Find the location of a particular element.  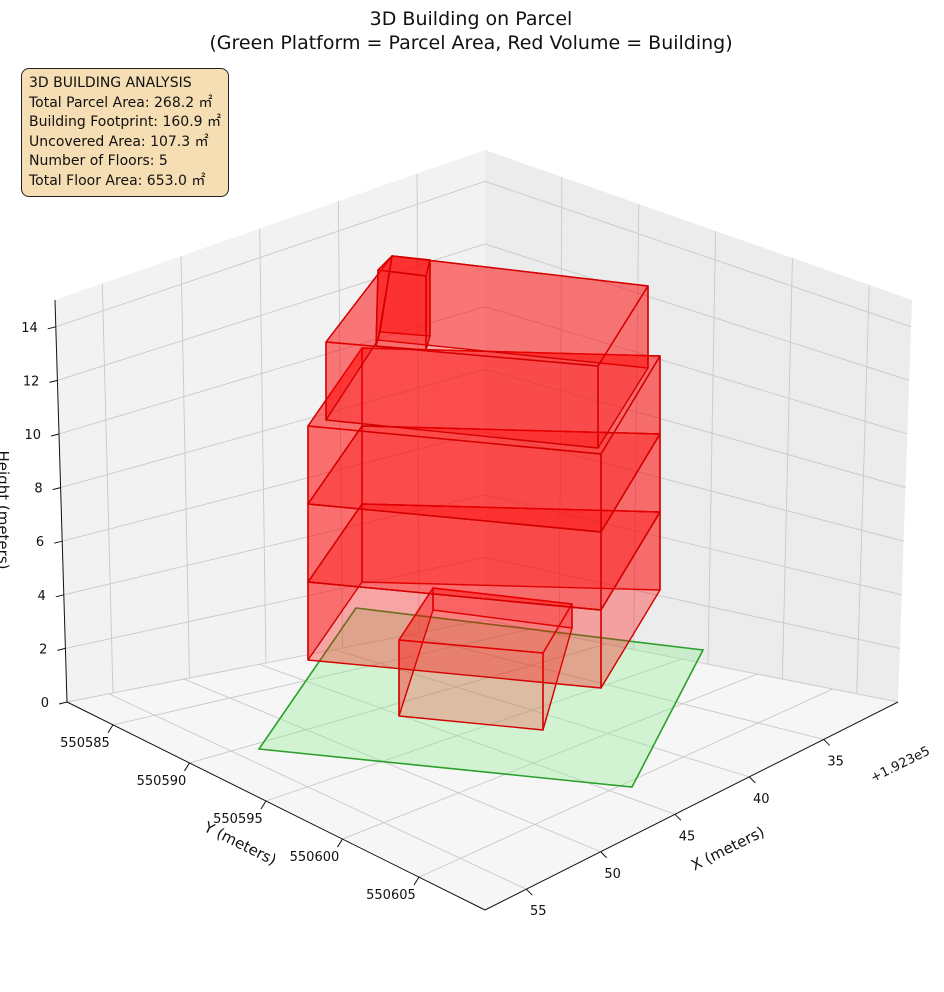

info-total-parcel-area: Total Parcel Area: 268.2 ㎡ is located at coordinates (121, 102).